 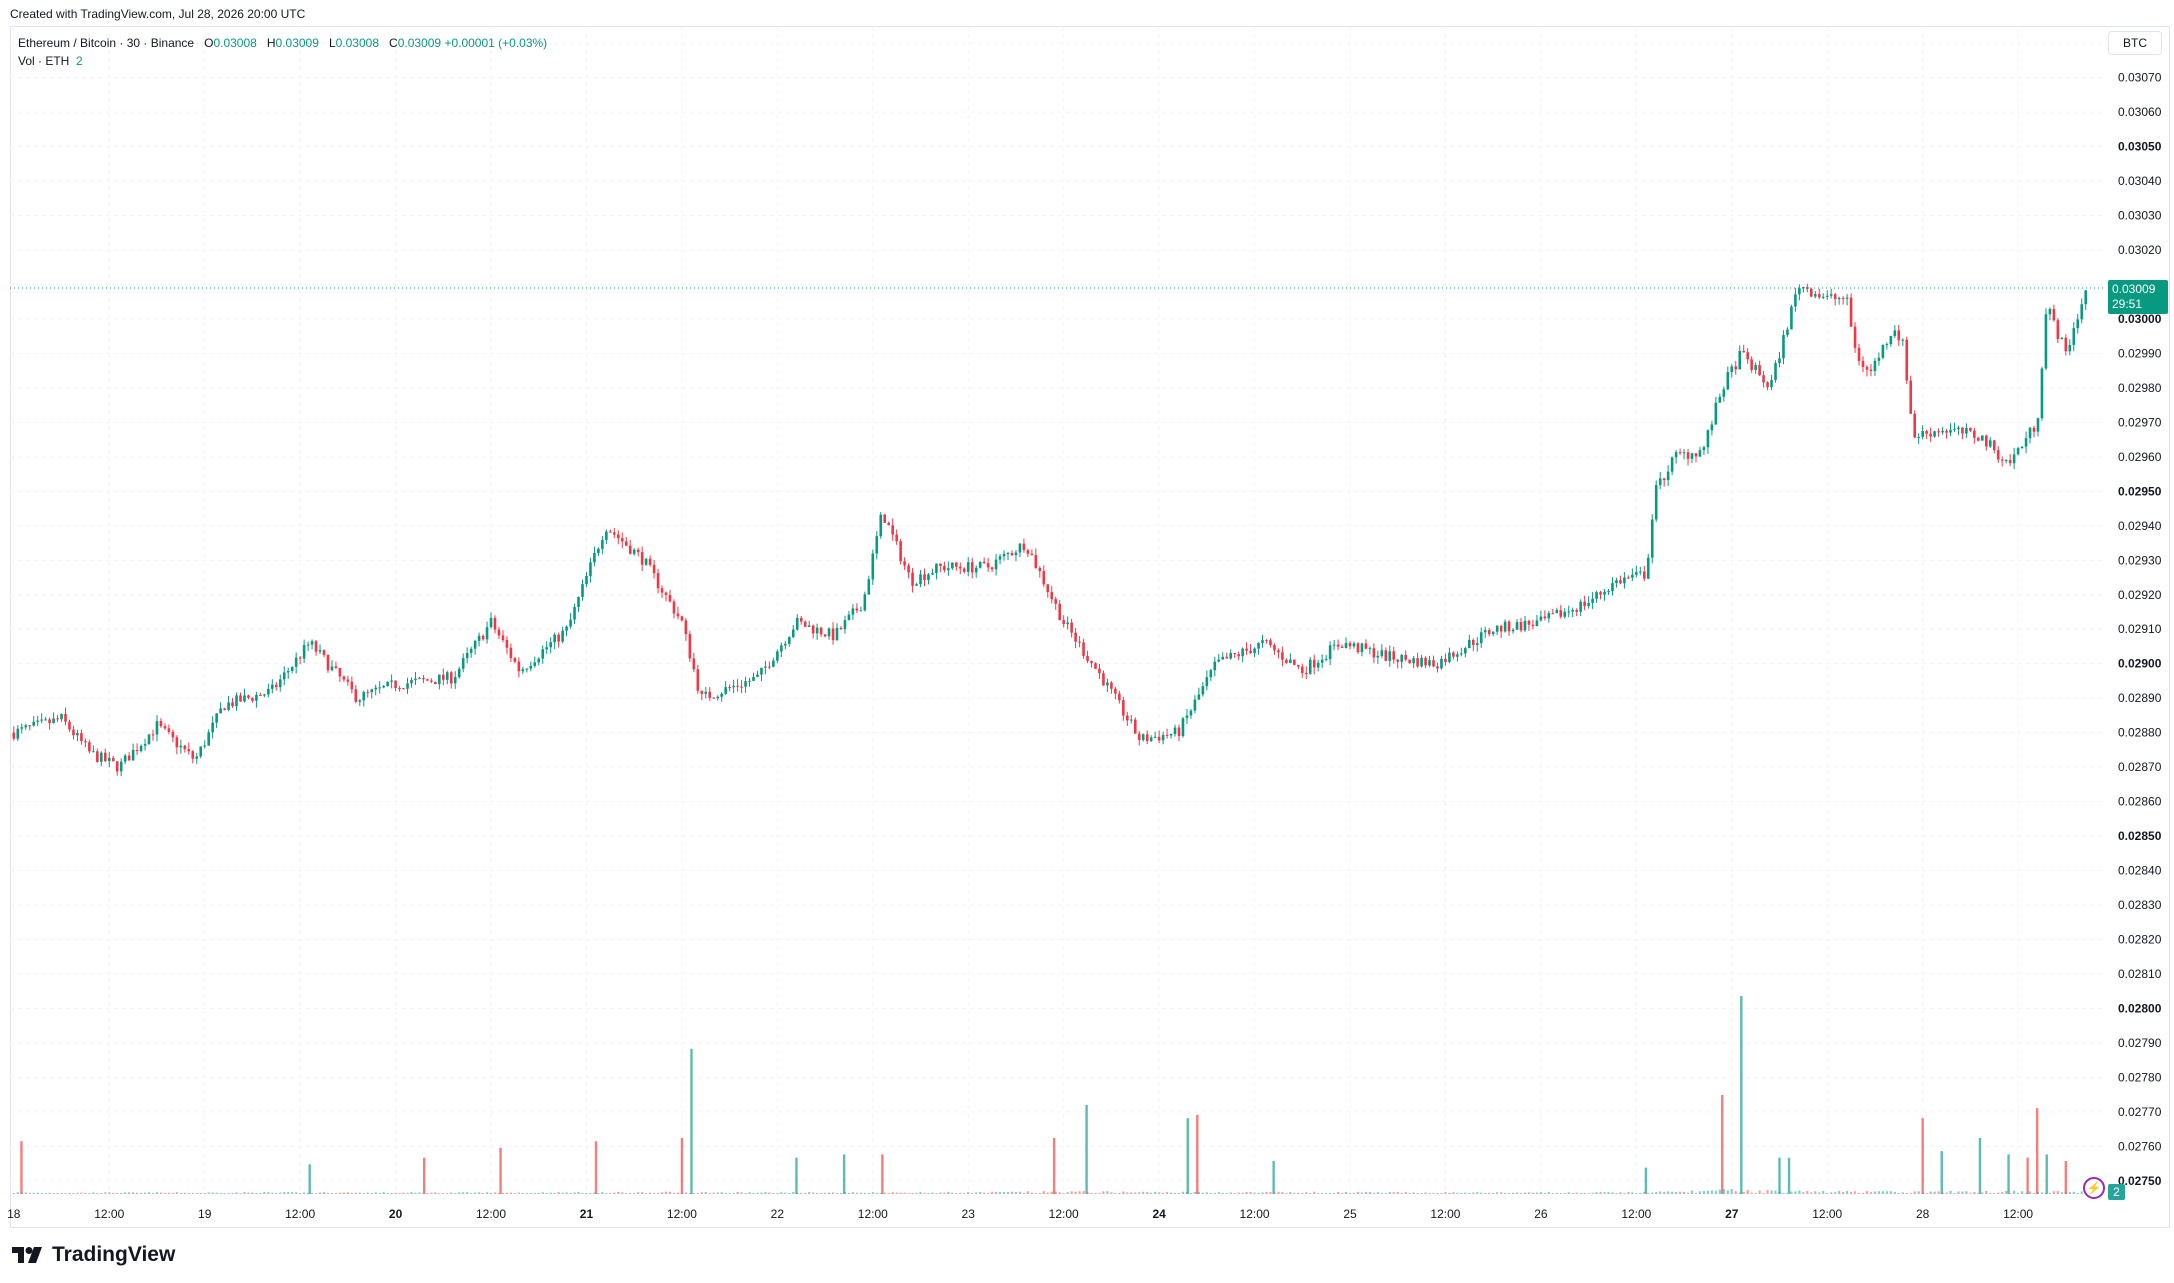 I want to click on time-axis-label: 18, so click(x=14, y=1214).